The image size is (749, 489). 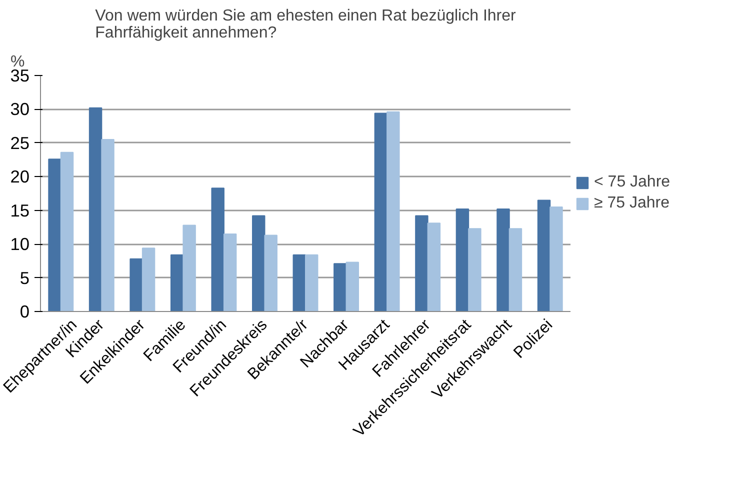 What do you see at coordinates (632, 183) in the screenshot?
I see `legend-label: < 75 Jahre` at bounding box center [632, 183].